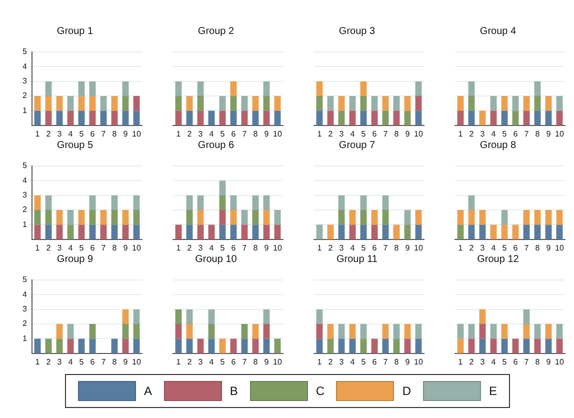 The image size is (574, 418). I want to click on y-tick-label: 5, so click(25, 51).